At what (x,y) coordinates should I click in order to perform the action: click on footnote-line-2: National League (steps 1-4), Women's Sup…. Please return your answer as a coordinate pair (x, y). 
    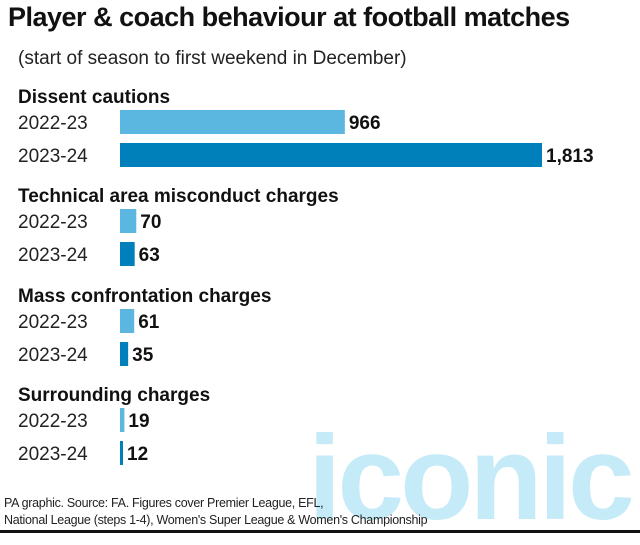
    Looking at the image, I should click on (216, 520).